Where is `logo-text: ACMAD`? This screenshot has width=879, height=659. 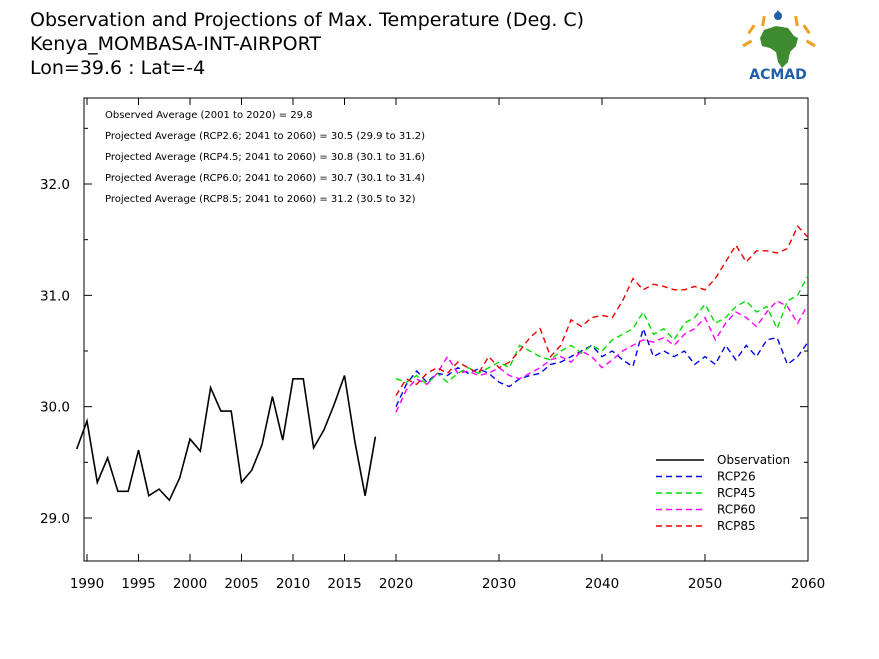 logo-text: ACMAD is located at coordinates (778, 75).